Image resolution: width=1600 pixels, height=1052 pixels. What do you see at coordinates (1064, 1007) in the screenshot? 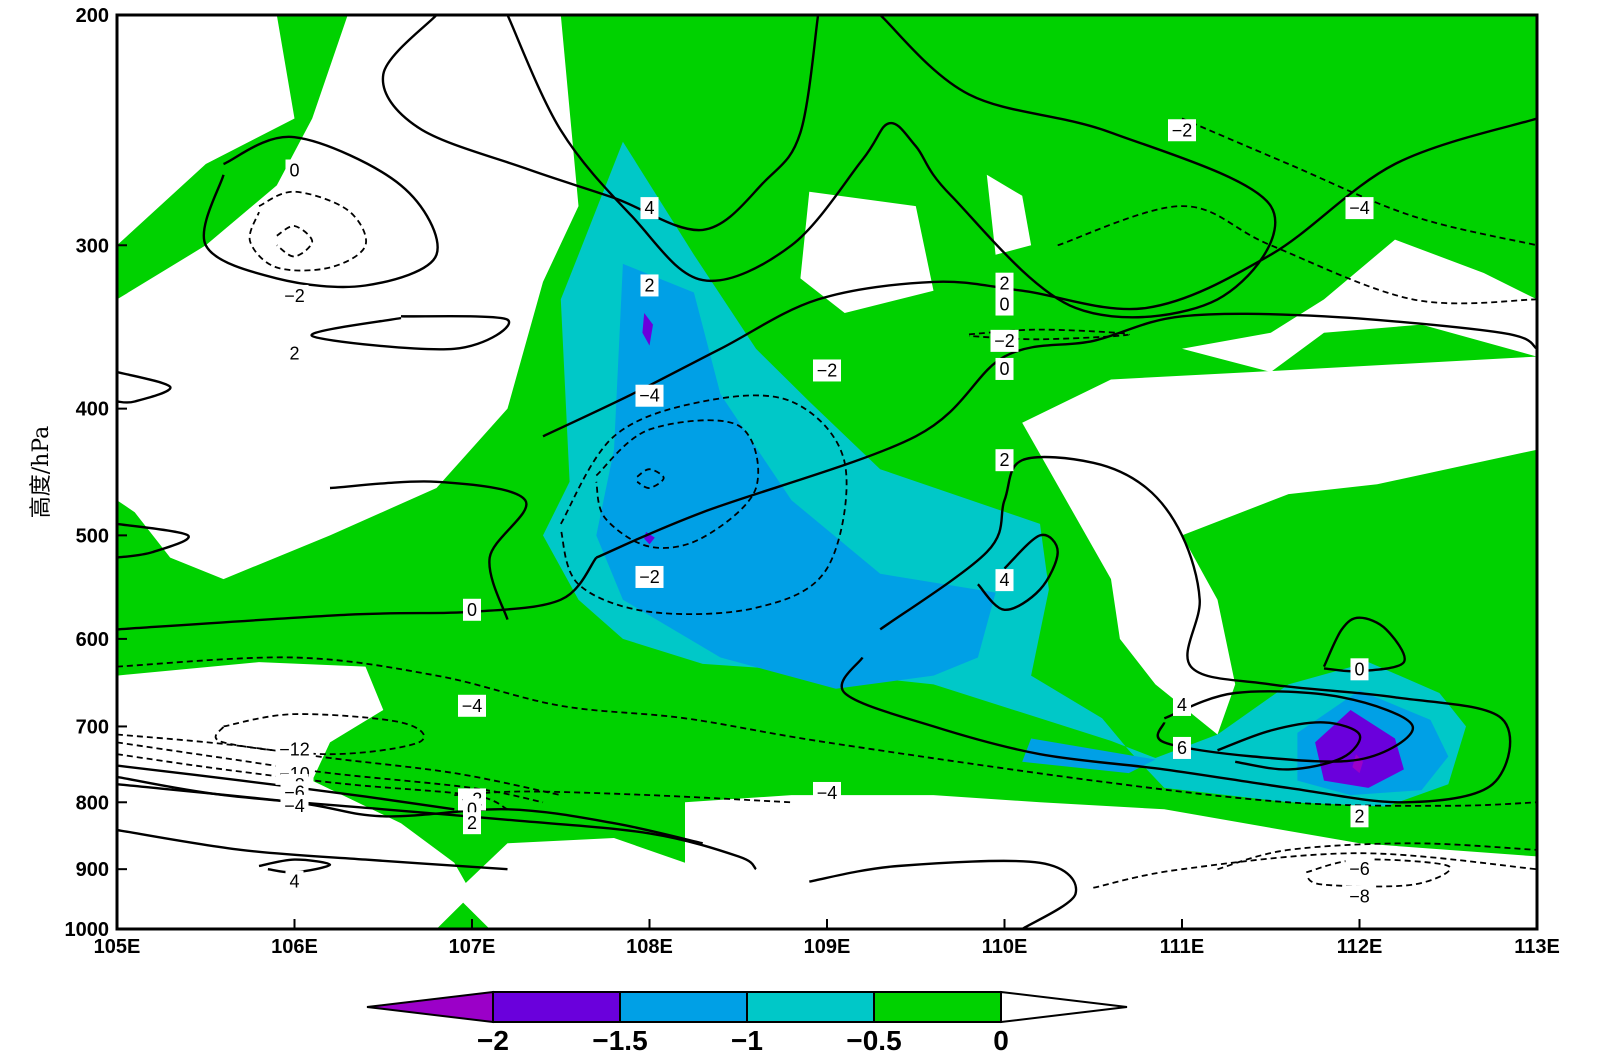
I see `colorbar-upper-triangle` at bounding box center [1064, 1007].